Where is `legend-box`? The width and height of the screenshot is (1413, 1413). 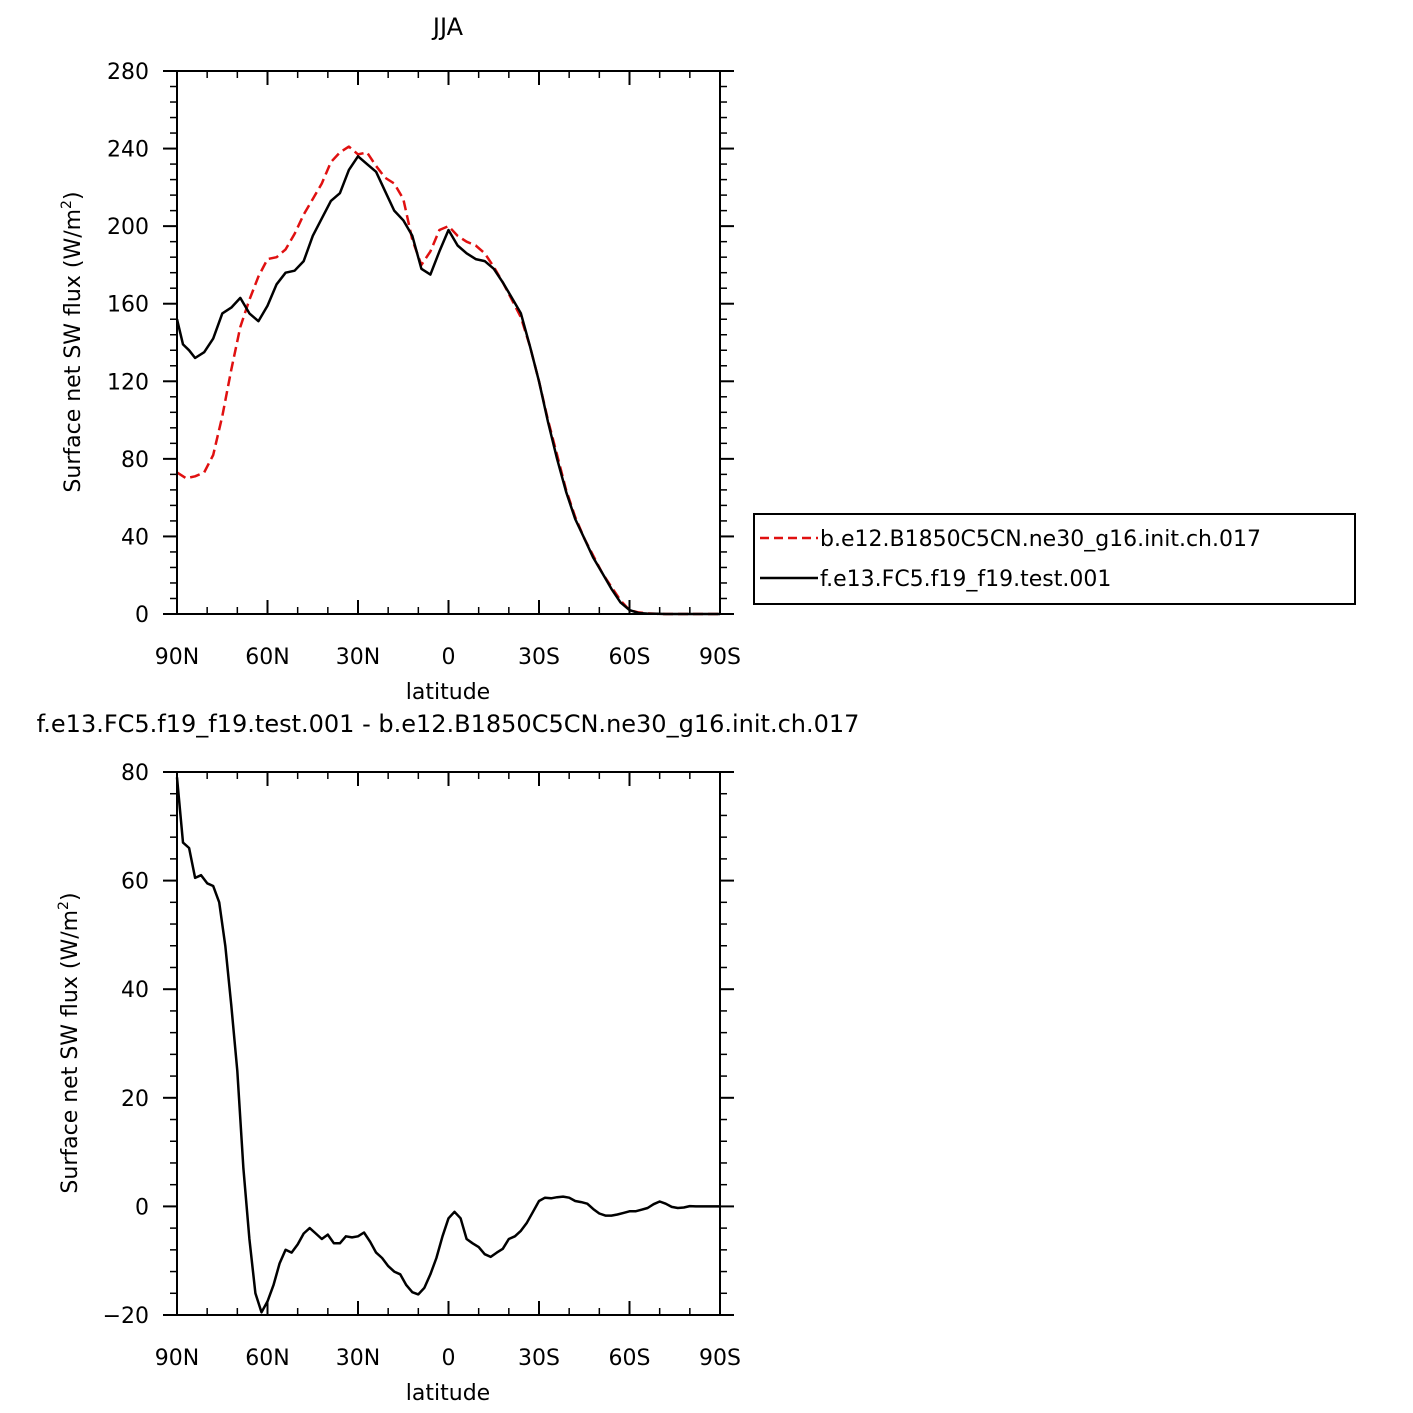 legend-box is located at coordinates (1054, 559).